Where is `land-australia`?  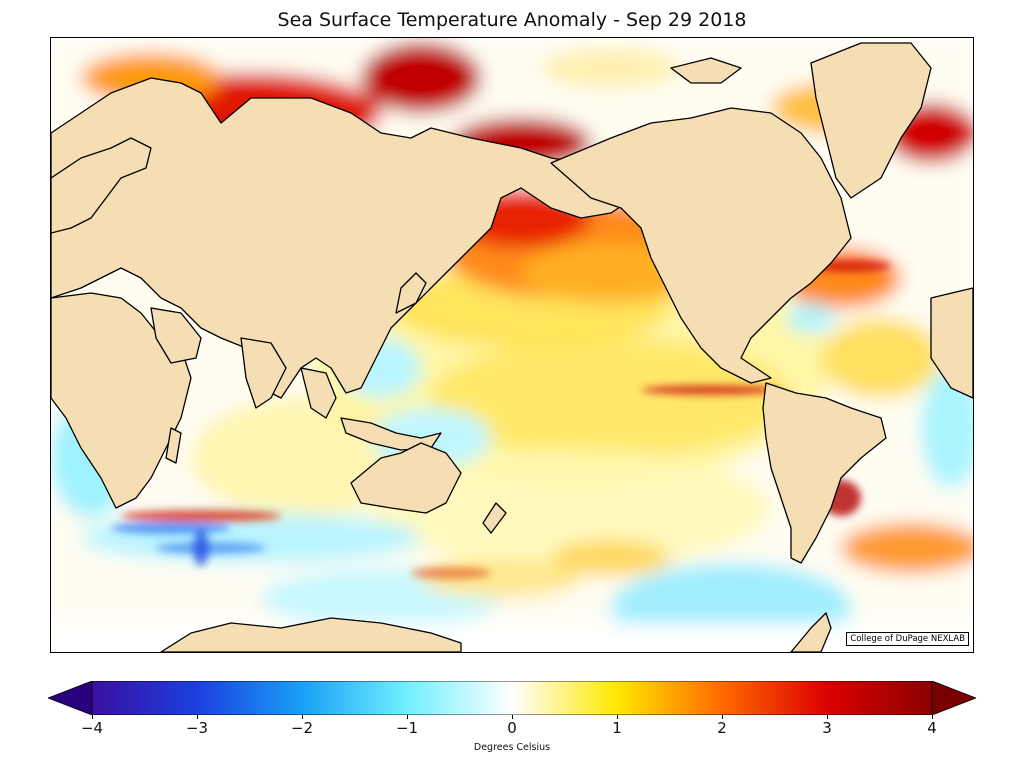 land-australia is located at coordinates (406, 478).